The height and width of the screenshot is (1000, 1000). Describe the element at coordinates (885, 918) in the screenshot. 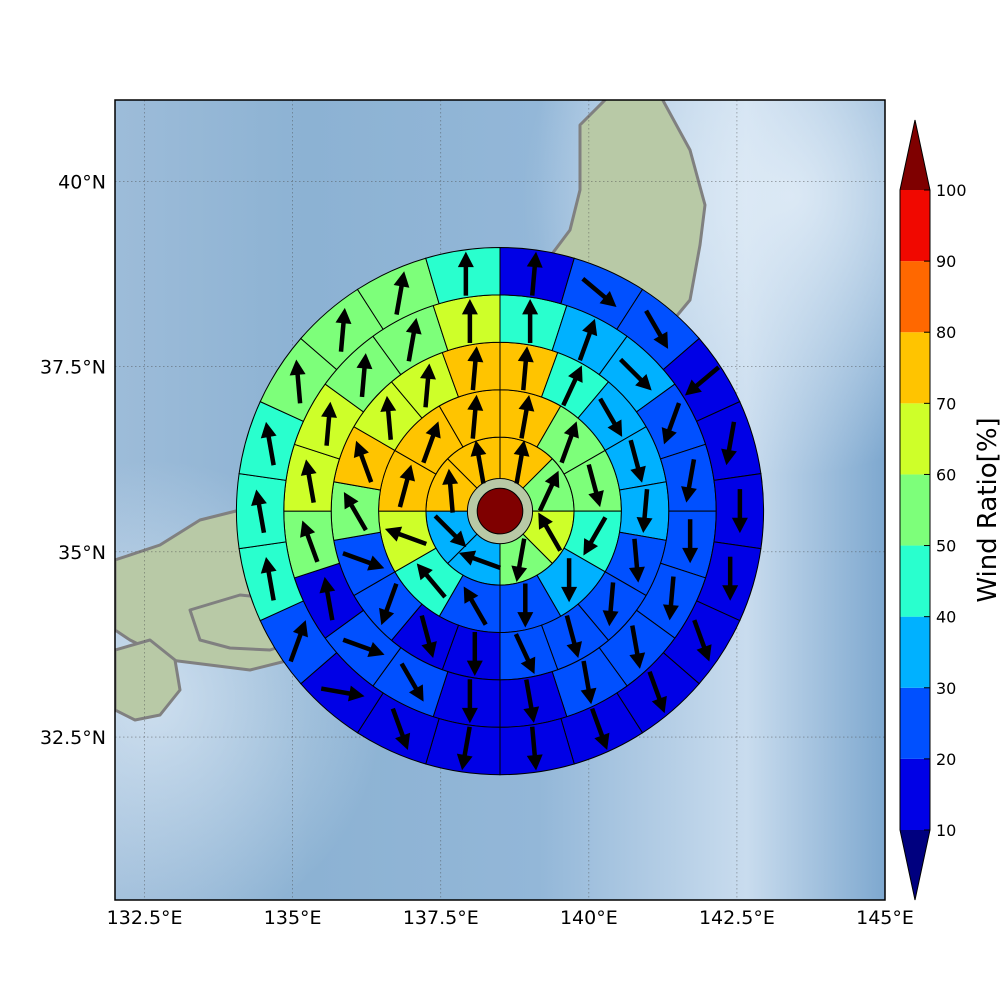

I see `x-tick-label: 145°E` at that location.